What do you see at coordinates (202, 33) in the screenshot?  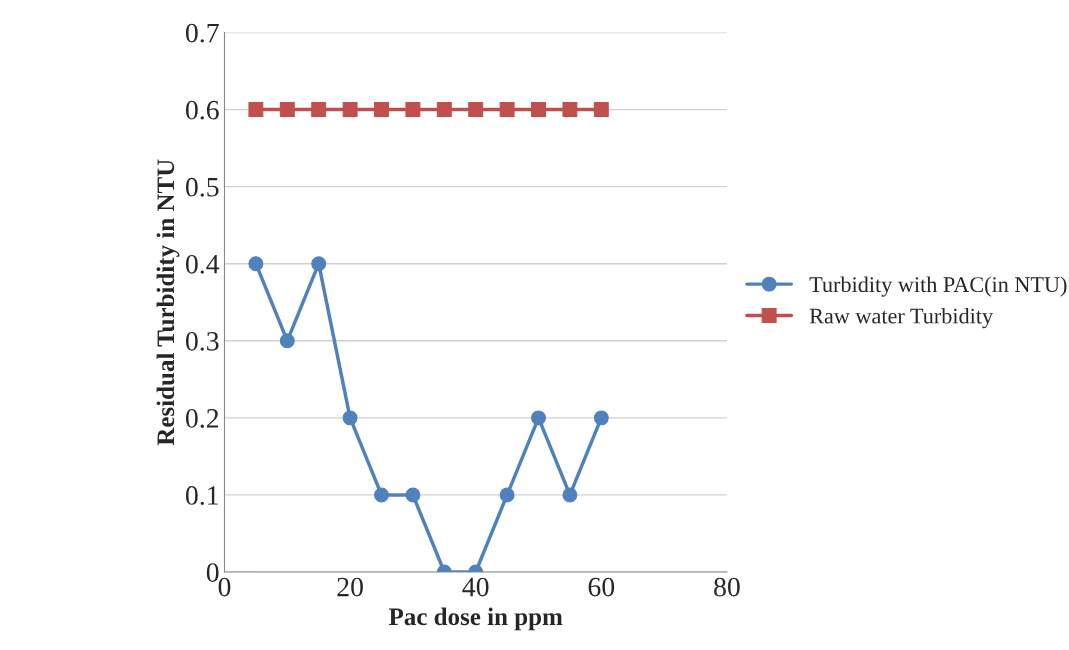 I see `y-tick-label: 0.7` at bounding box center [202, 33].